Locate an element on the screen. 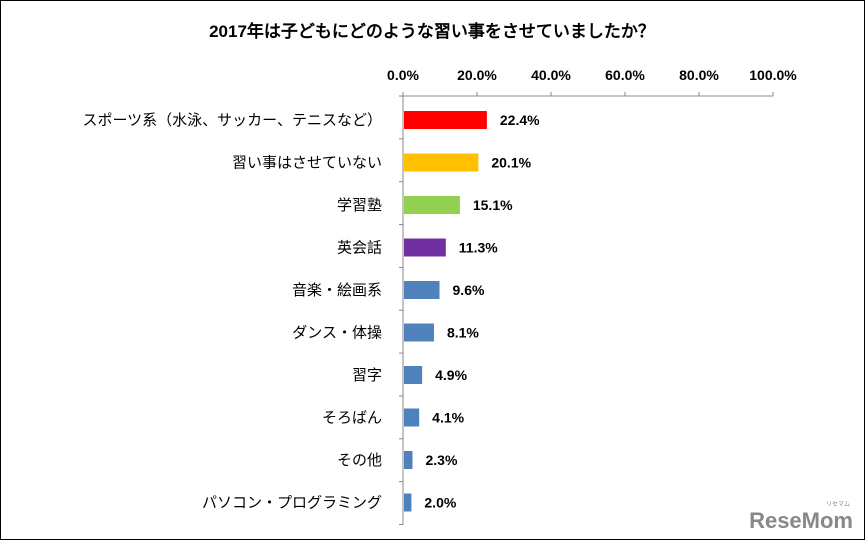 Image resolution: width=865 pixels, height=540 pixels. bar-value-label: 11.3% is located at coordinates (478, 248).